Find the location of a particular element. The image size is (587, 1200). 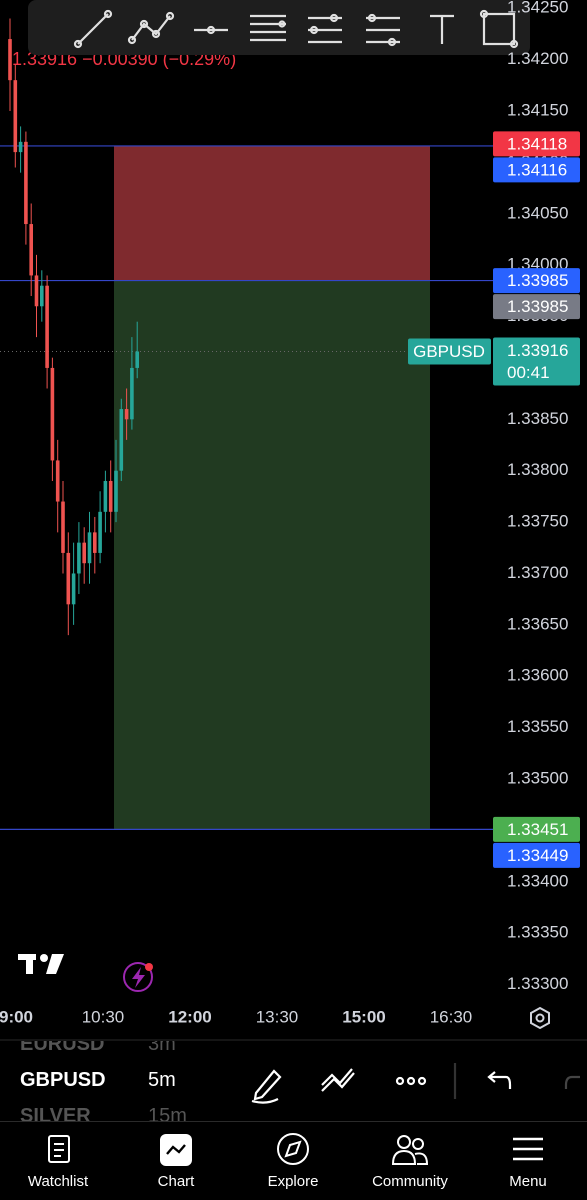

price-badge-label: 1.34118 is located at coordinates (537, 143).